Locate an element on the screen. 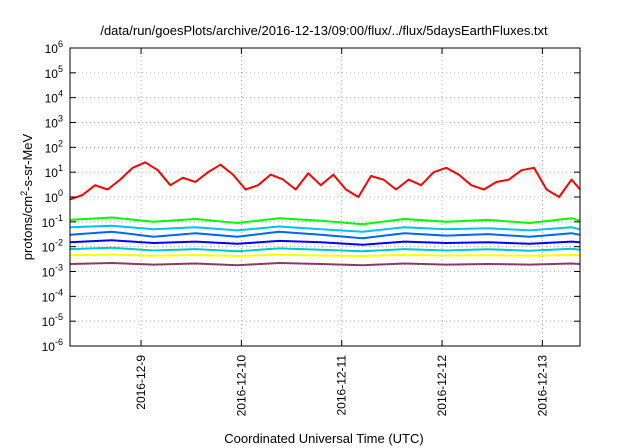  y-tick-label: 10⁰ is located at coordinates (54, 196).